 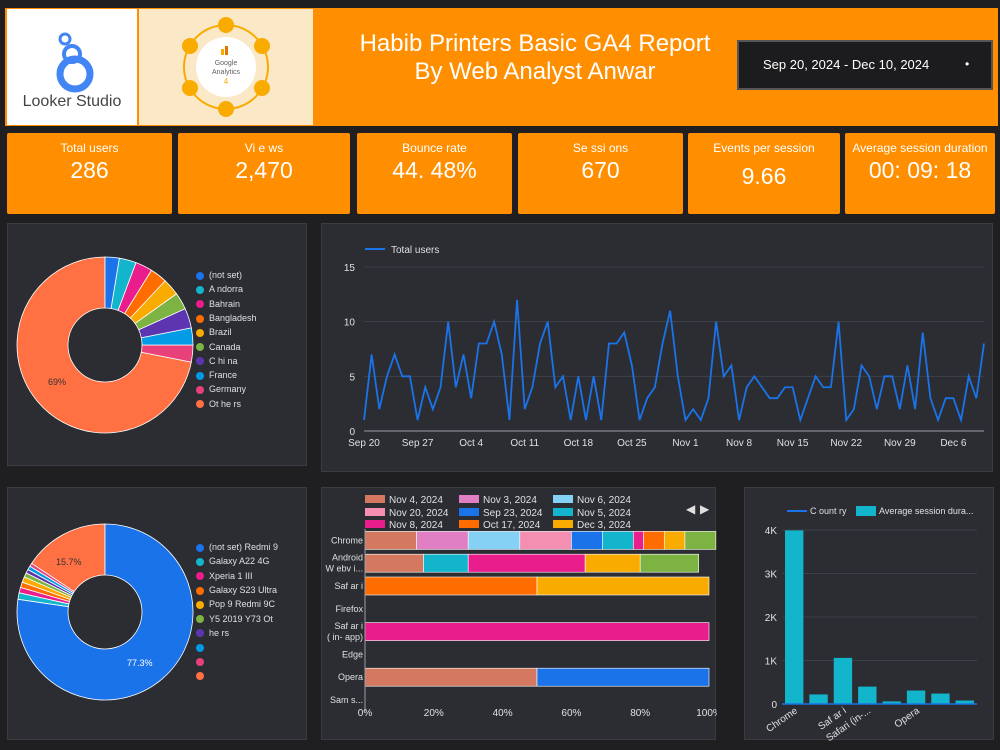 What do you see at coordinates (219, 289) in the screenshot?
I see `legend-item: A ndorra` at bounding box center [219, 289].